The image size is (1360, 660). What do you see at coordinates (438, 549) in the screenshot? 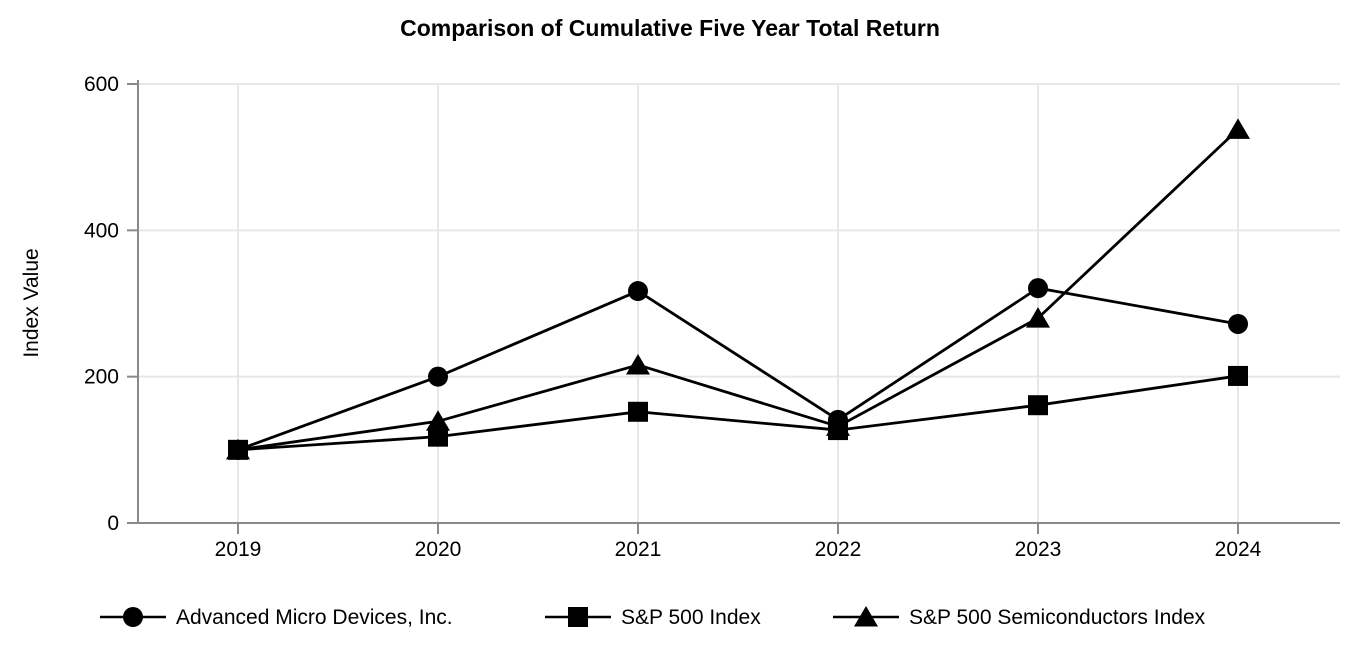
I see `x-tick-label: 2020` at bounding box center [438, 549].